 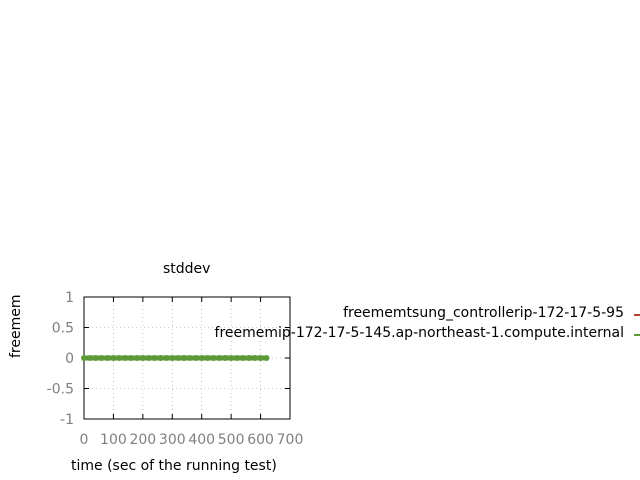 What do you see at coordinates (187, 269) in the screenshot?
I see `chart-title: stddev` at bounding box center [187, 269].